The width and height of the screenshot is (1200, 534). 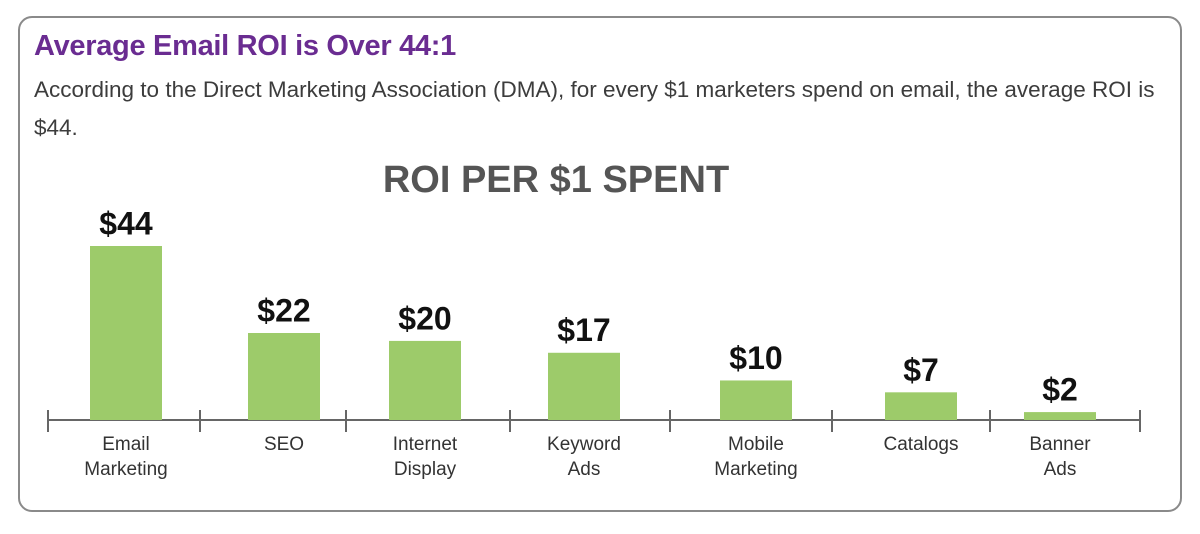 I want to click on x-tick-label: Keyword Ads, so click(x=584, y=457).